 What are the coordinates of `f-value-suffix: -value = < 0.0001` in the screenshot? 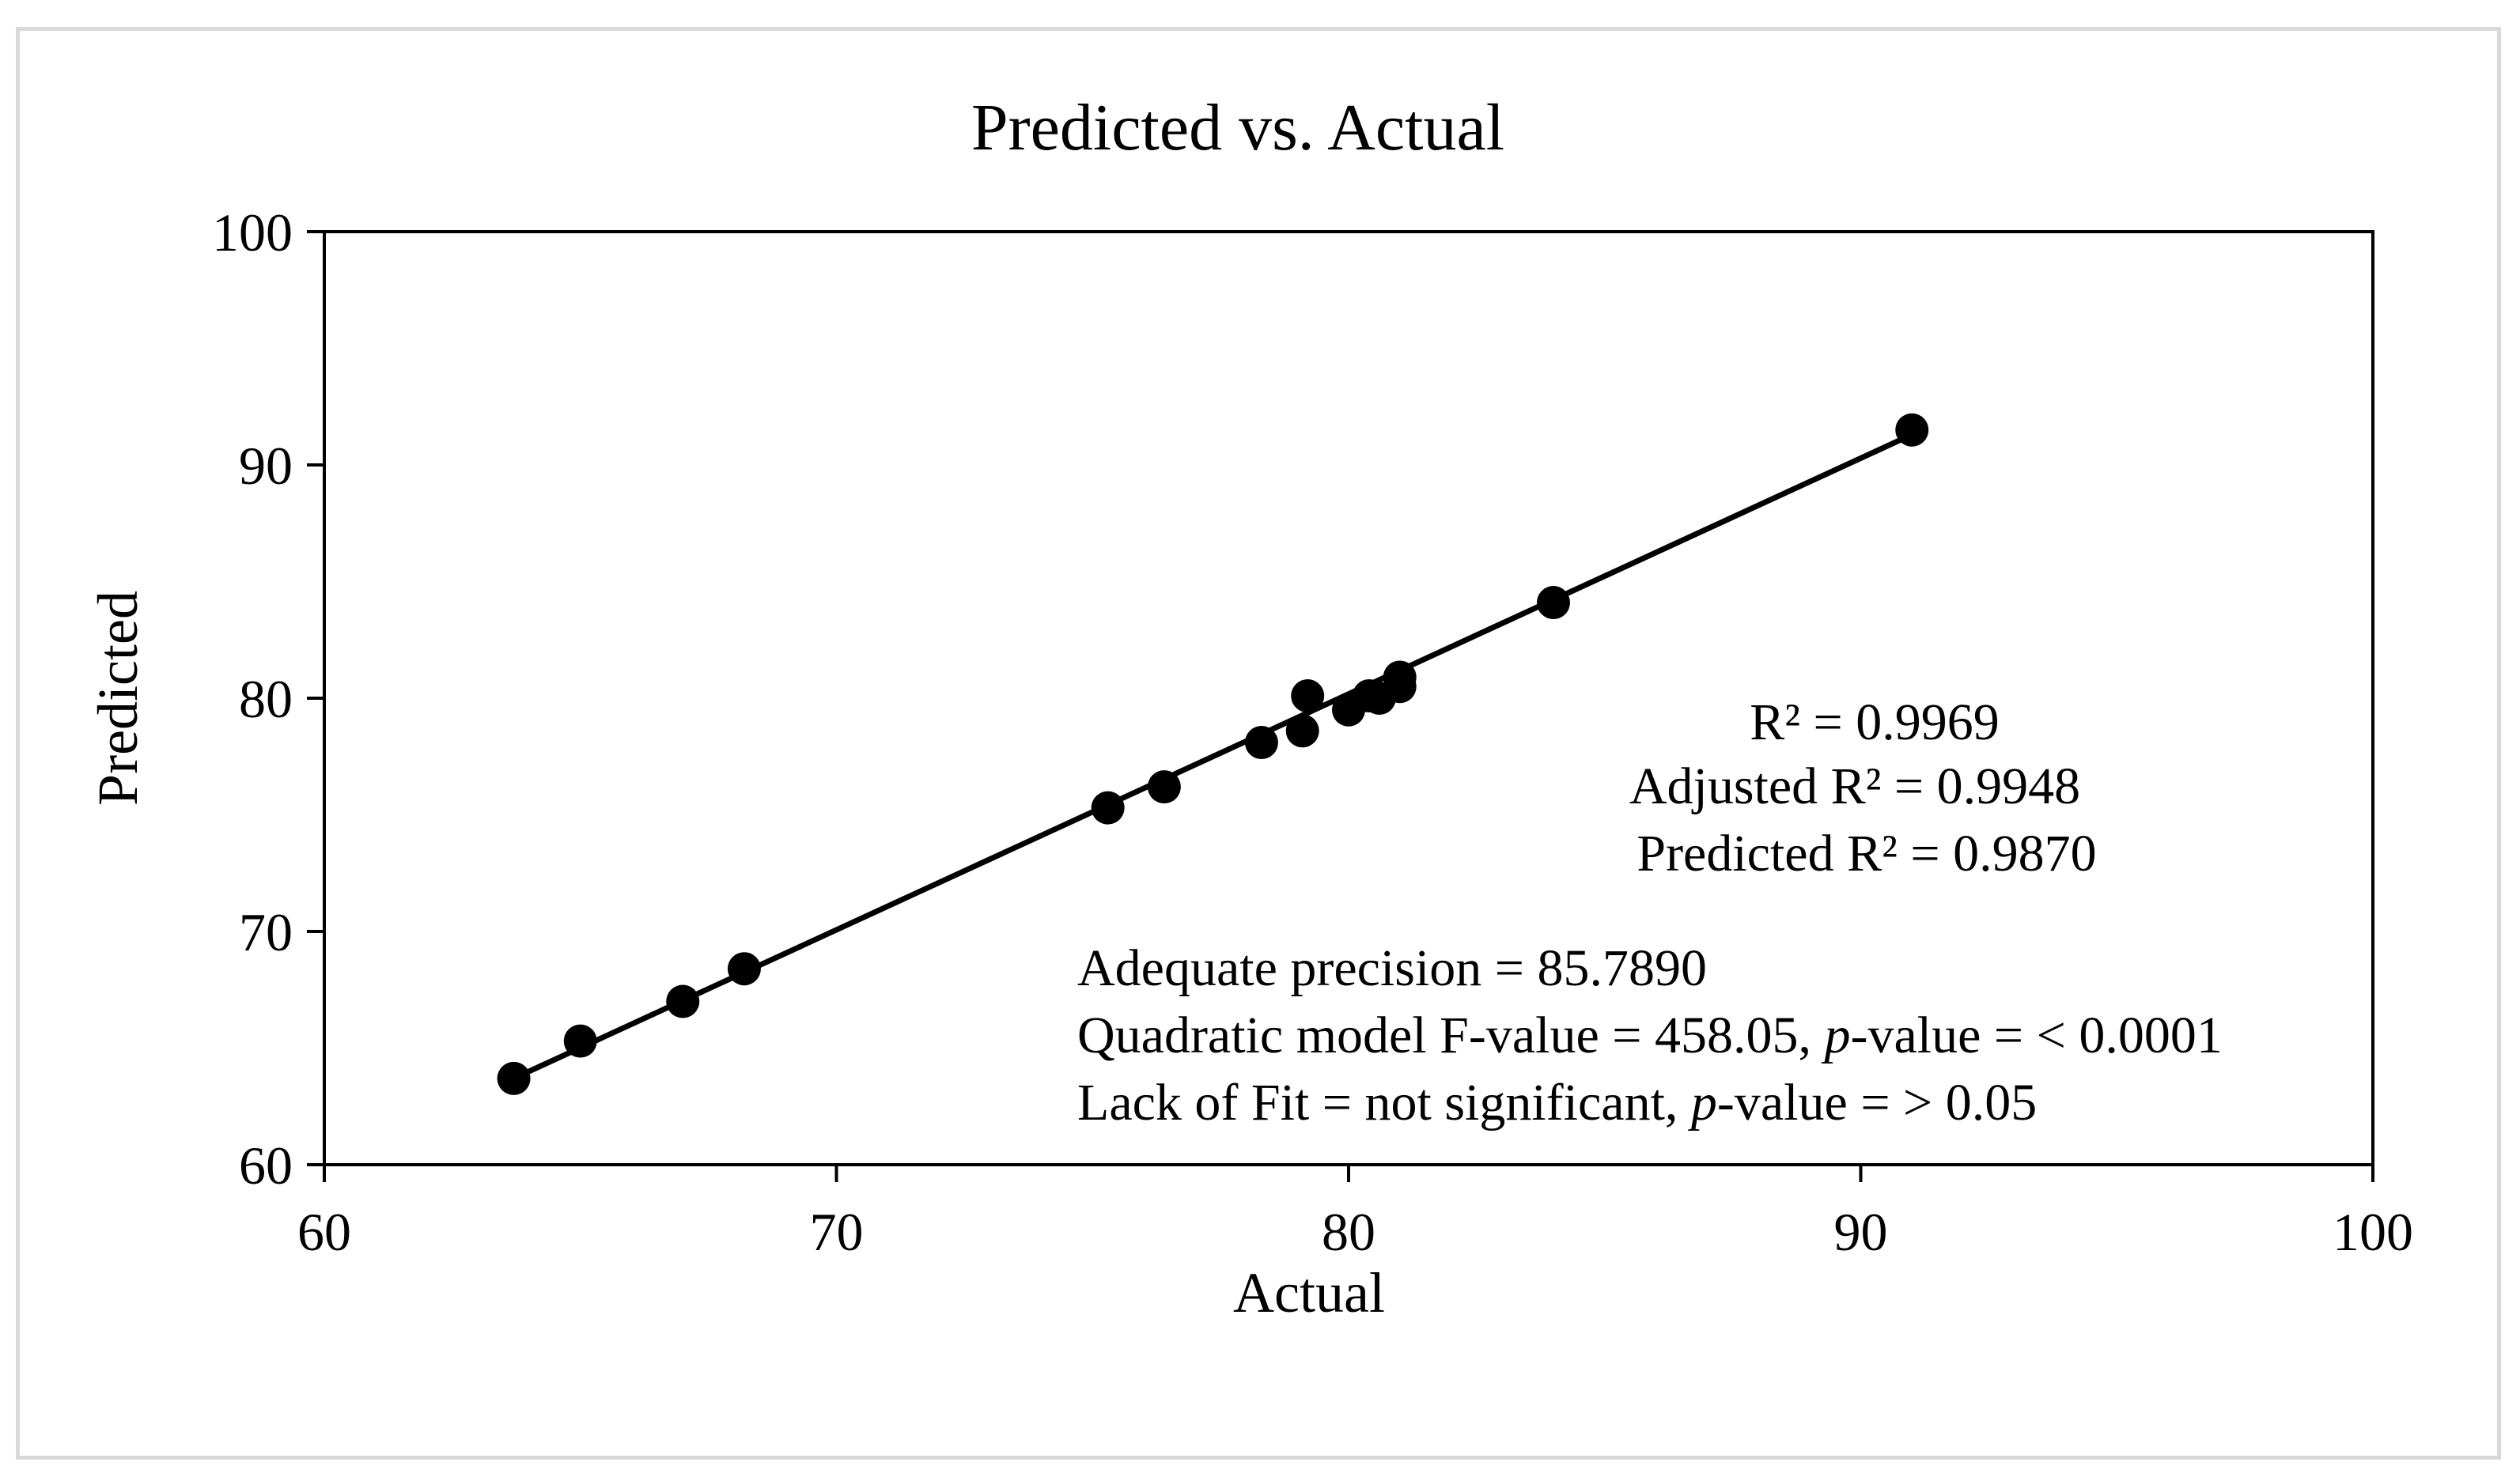 It's located at (2037, 1036).